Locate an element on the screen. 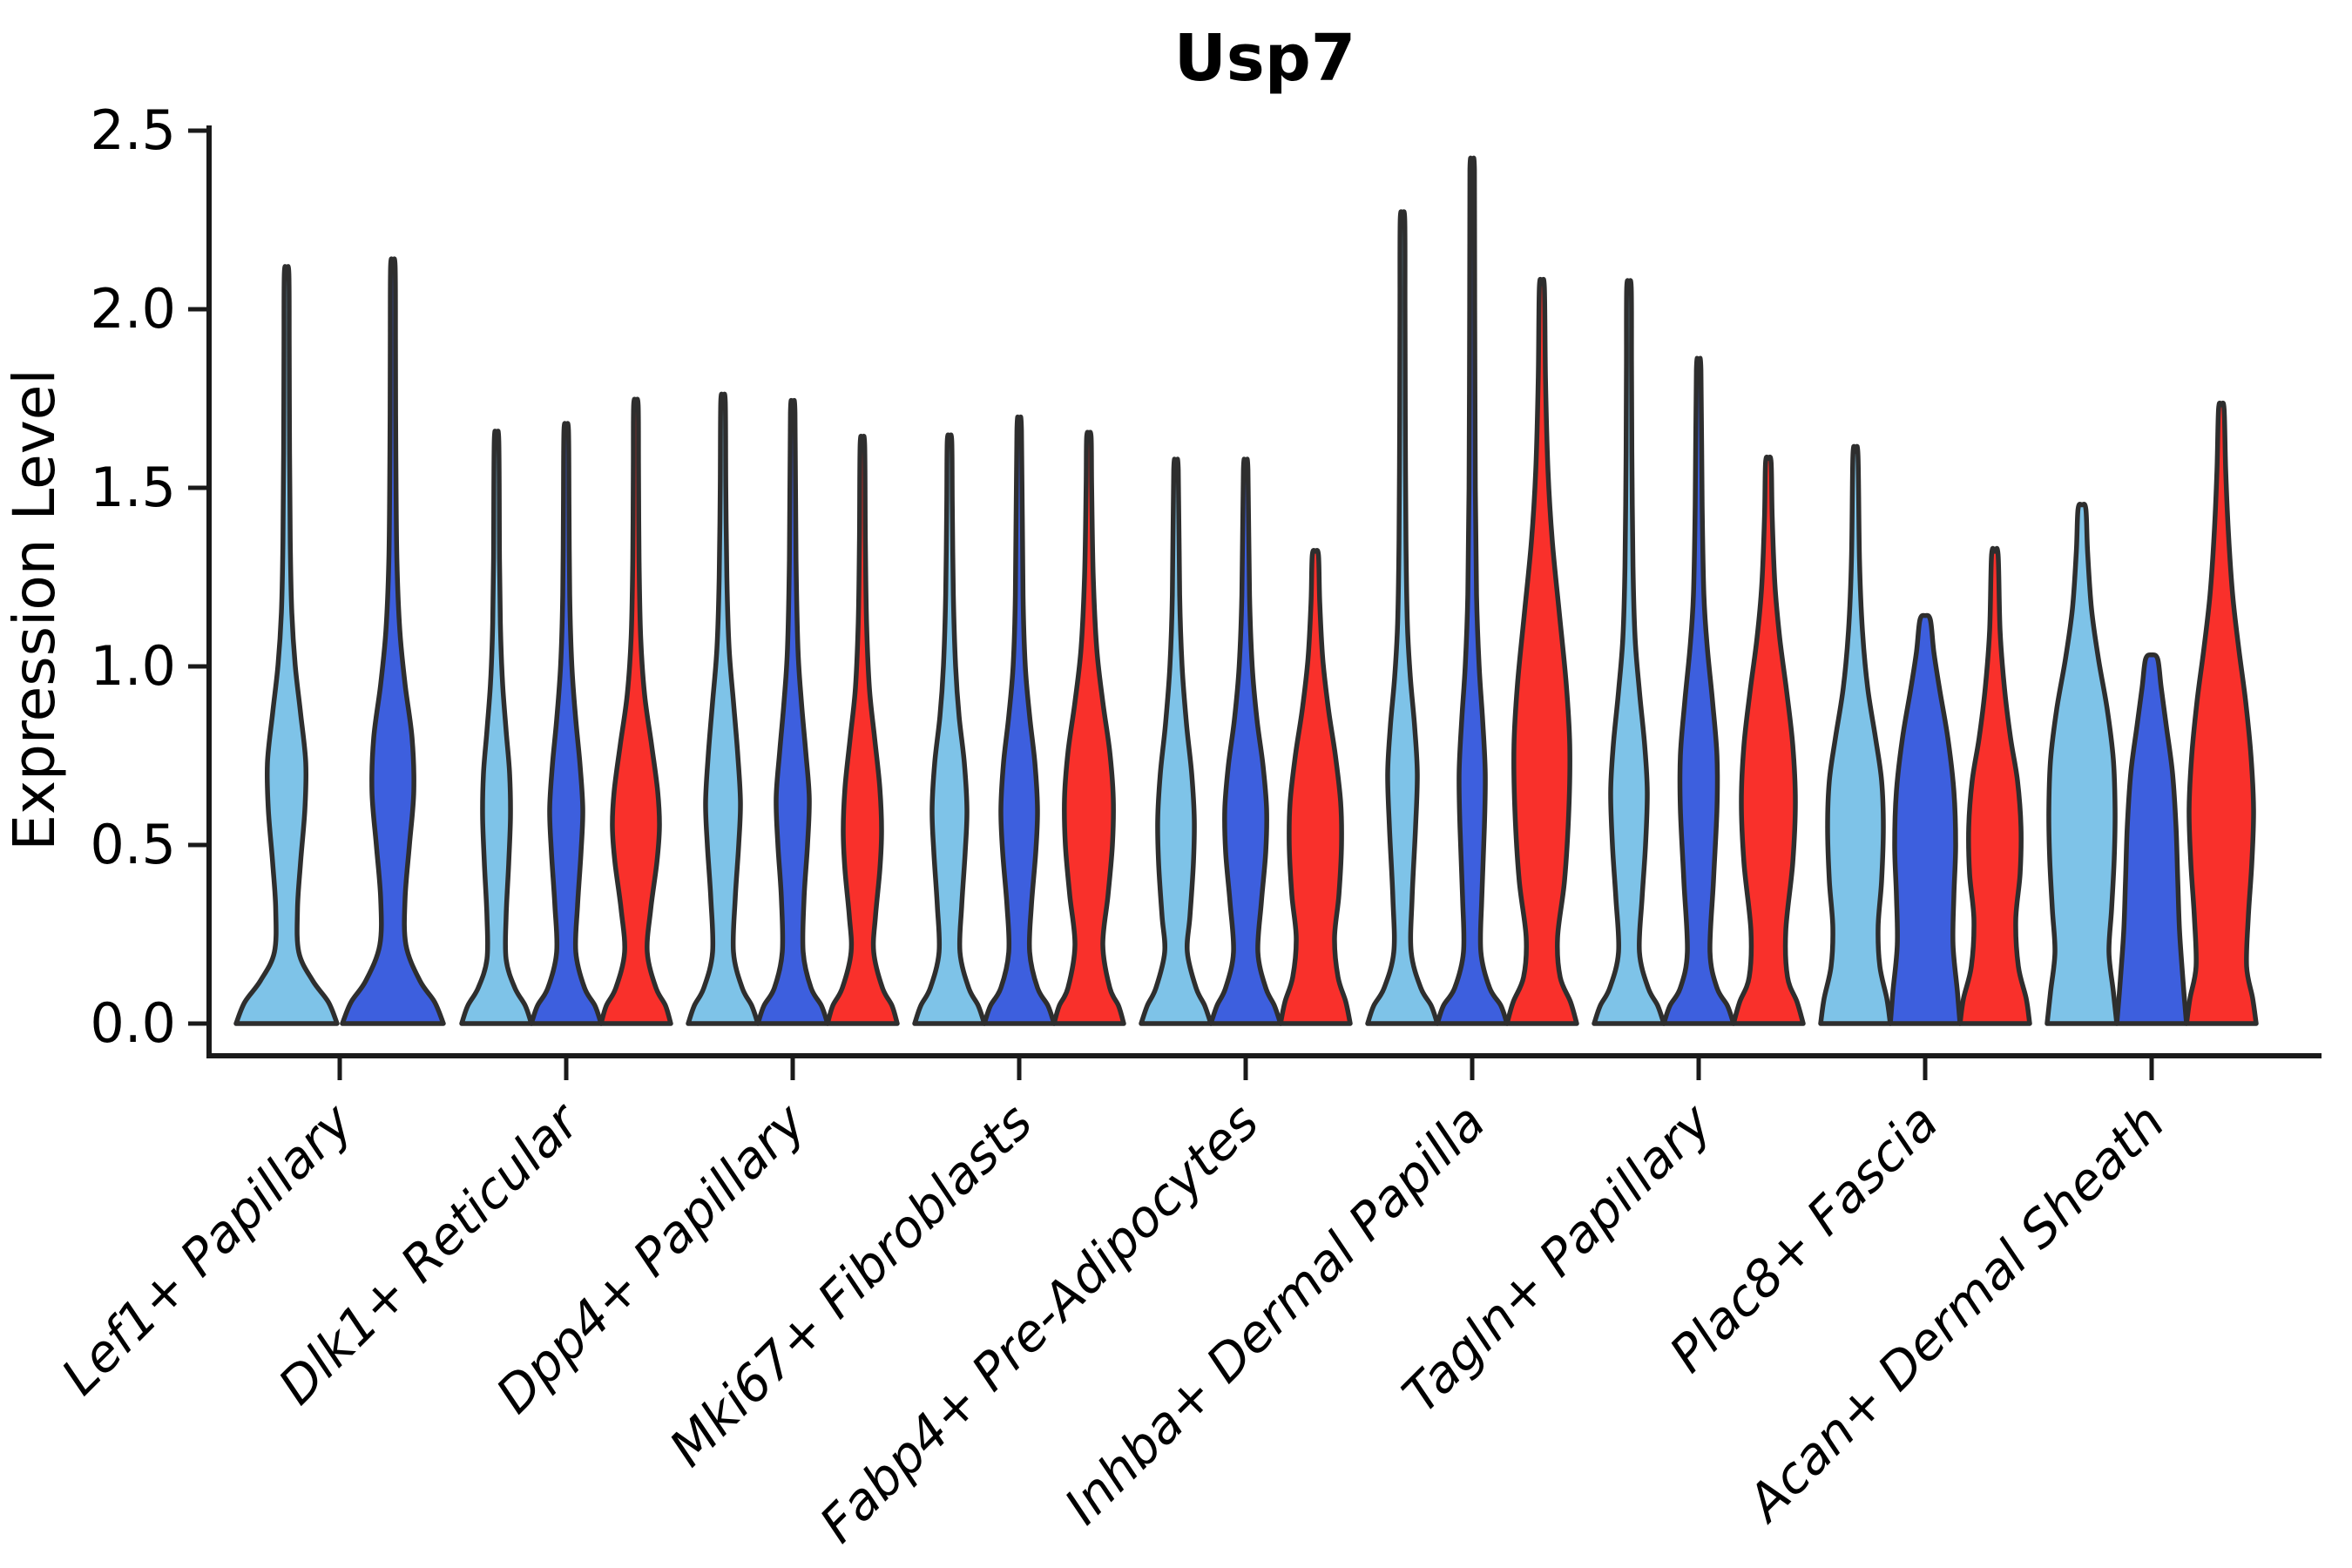 Image resolution: width=2352 pixels, height=1568 pixels. y-axis-label: Expression Level is located at coordinates (34, 609).